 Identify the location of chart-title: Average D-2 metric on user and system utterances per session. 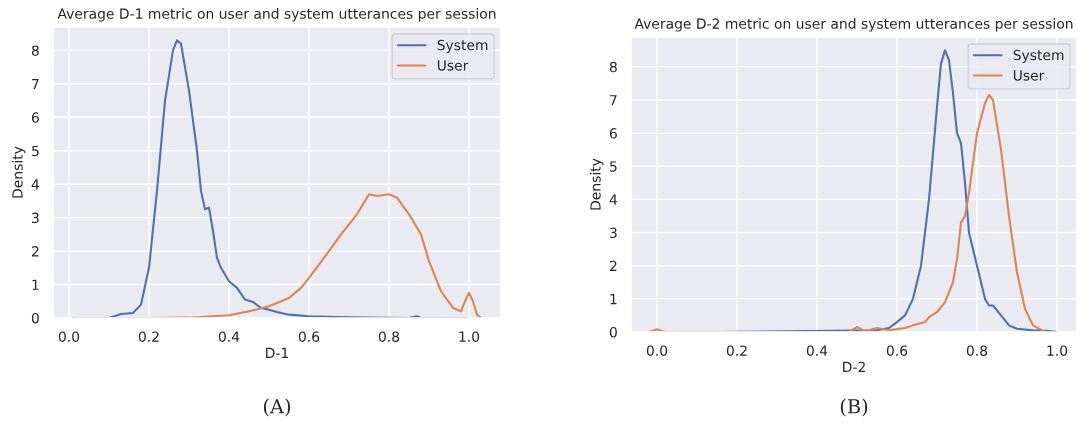
(853, 25).